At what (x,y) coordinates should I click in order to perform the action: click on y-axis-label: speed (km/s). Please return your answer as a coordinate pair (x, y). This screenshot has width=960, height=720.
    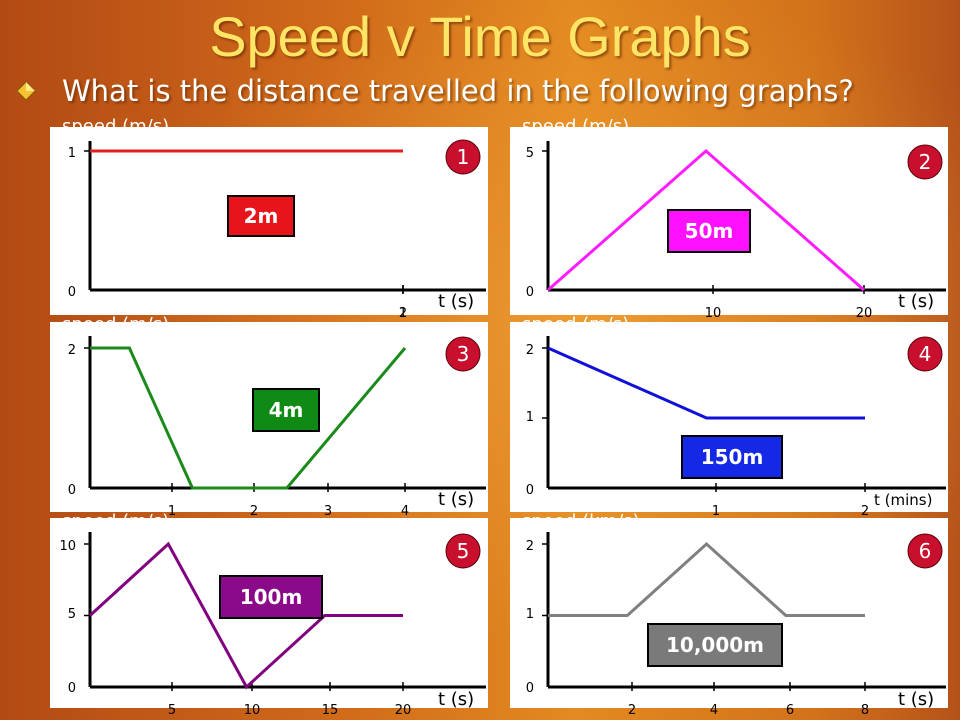
    Looking at the image, I should click on (581, 521).